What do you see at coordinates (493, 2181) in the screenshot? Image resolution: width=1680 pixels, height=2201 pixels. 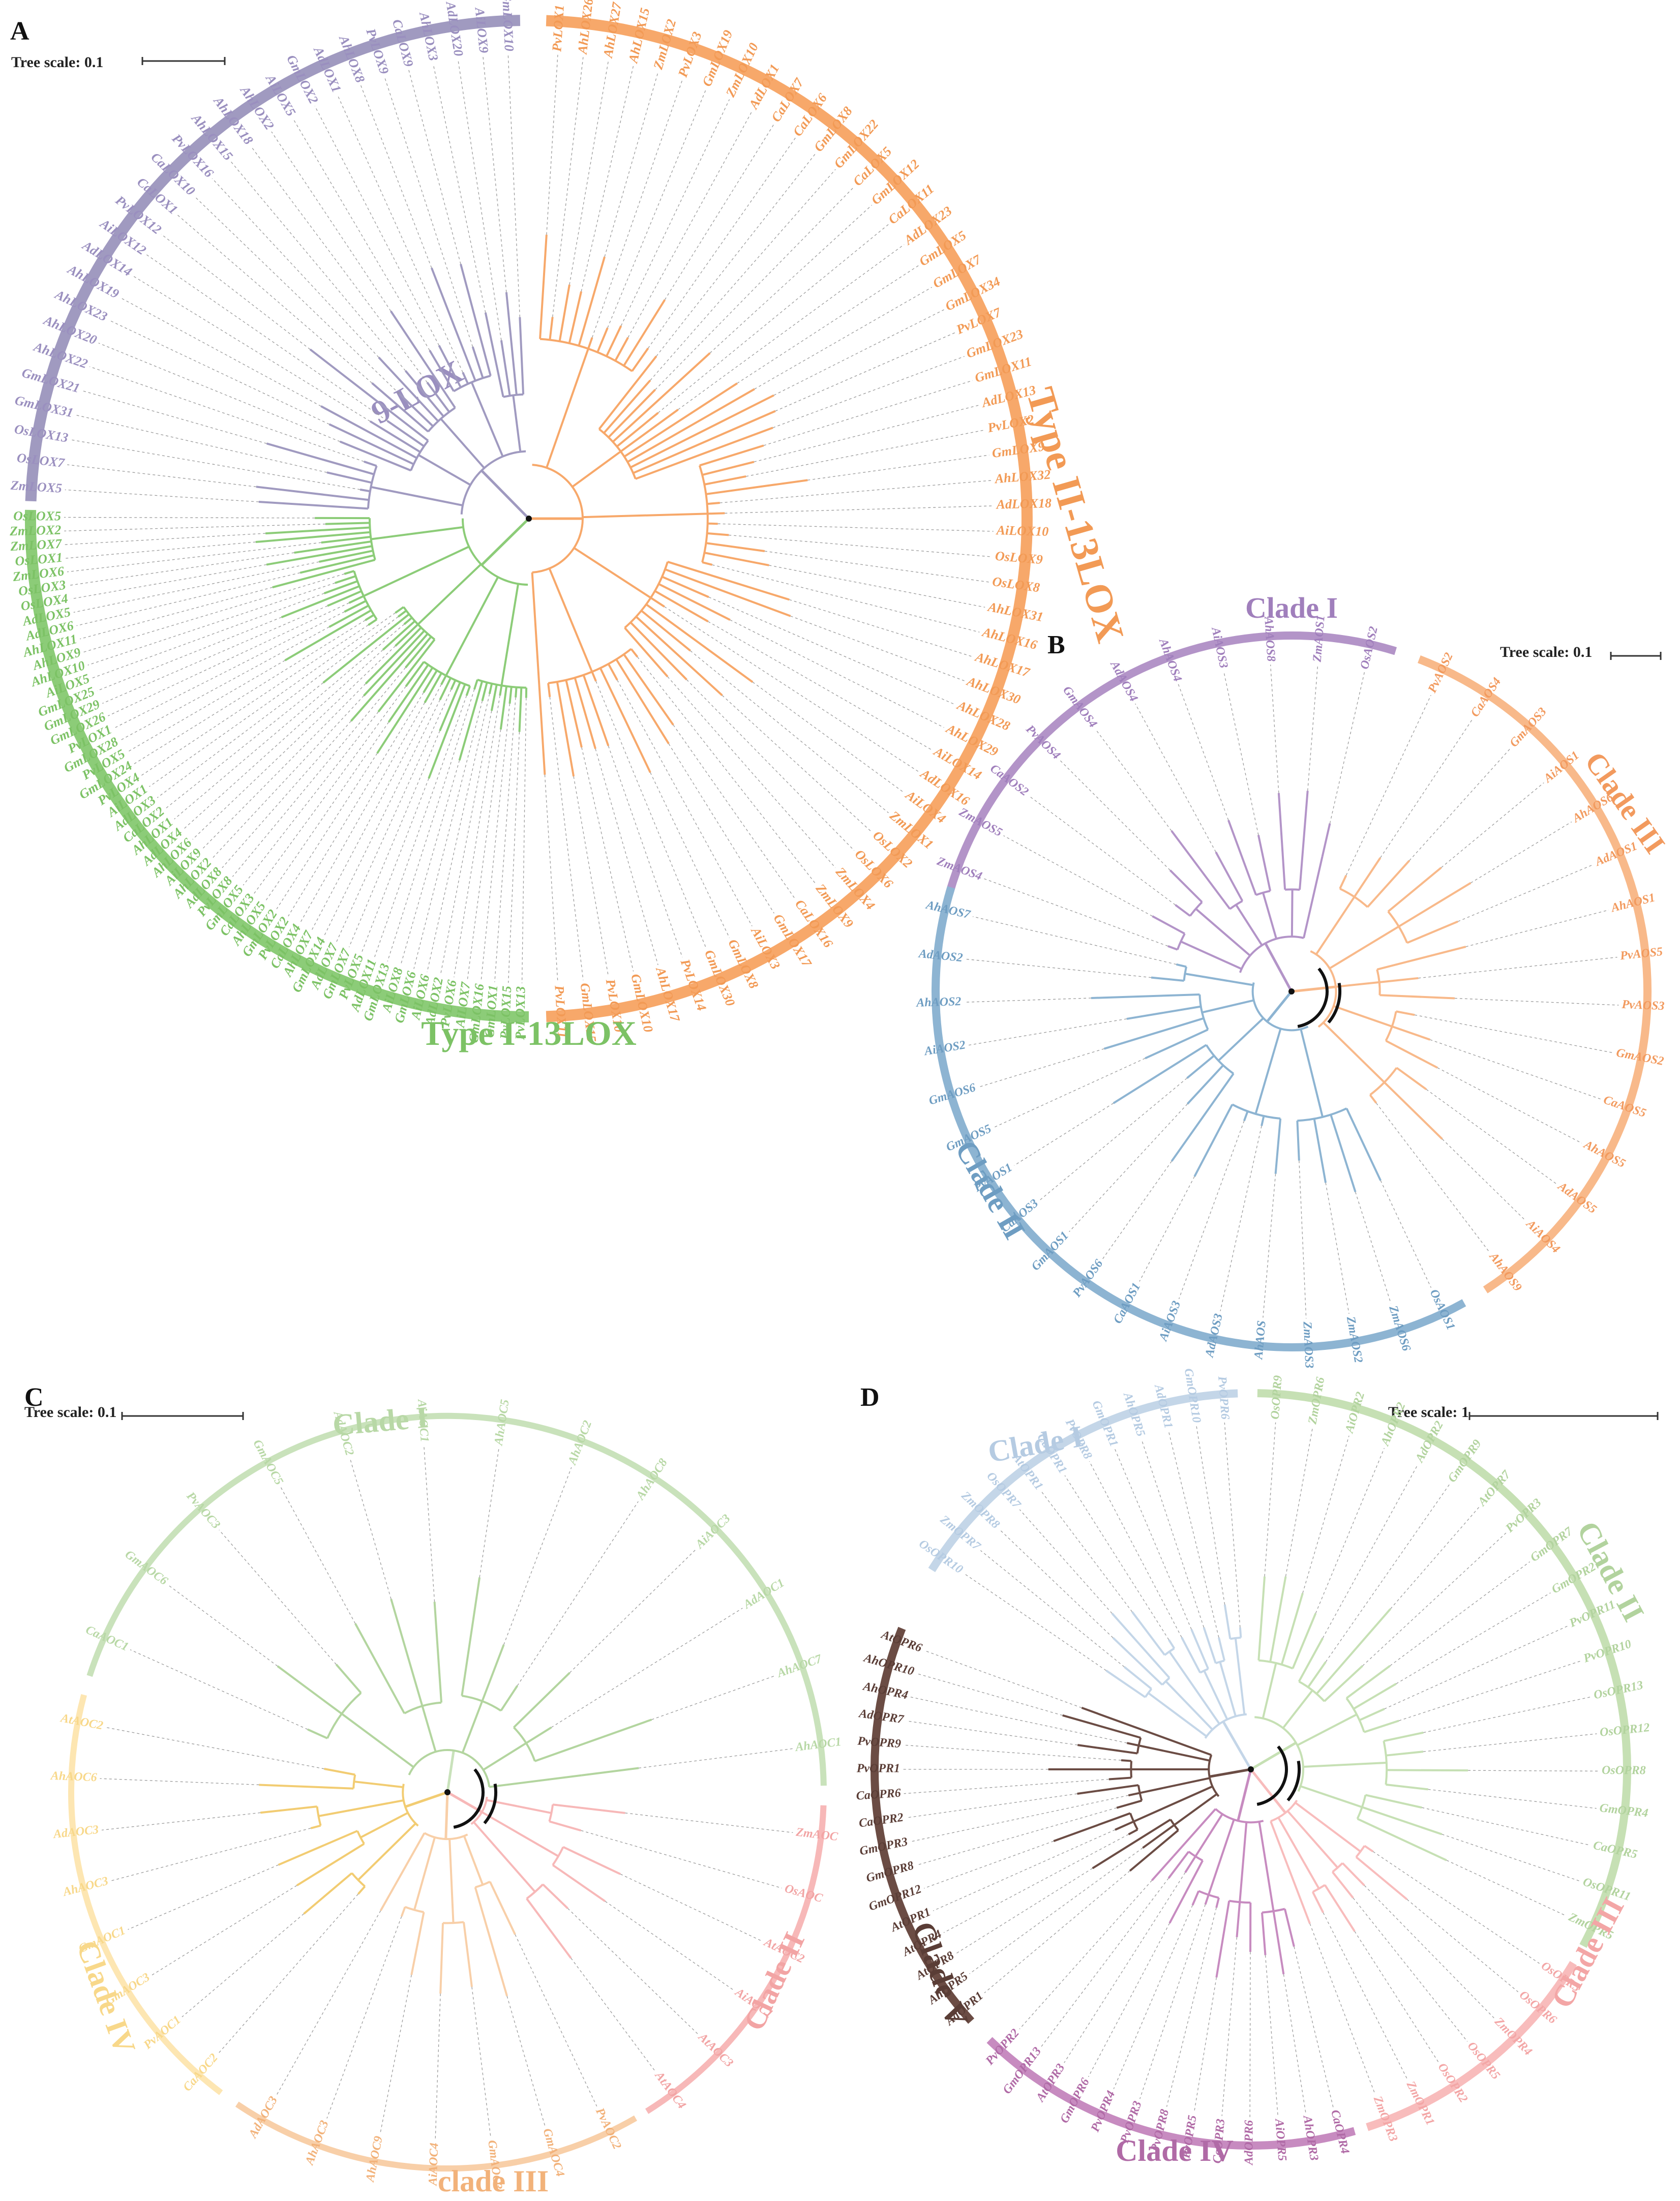 I see `clade-title: clade III` at bounding box center [493, 2181].